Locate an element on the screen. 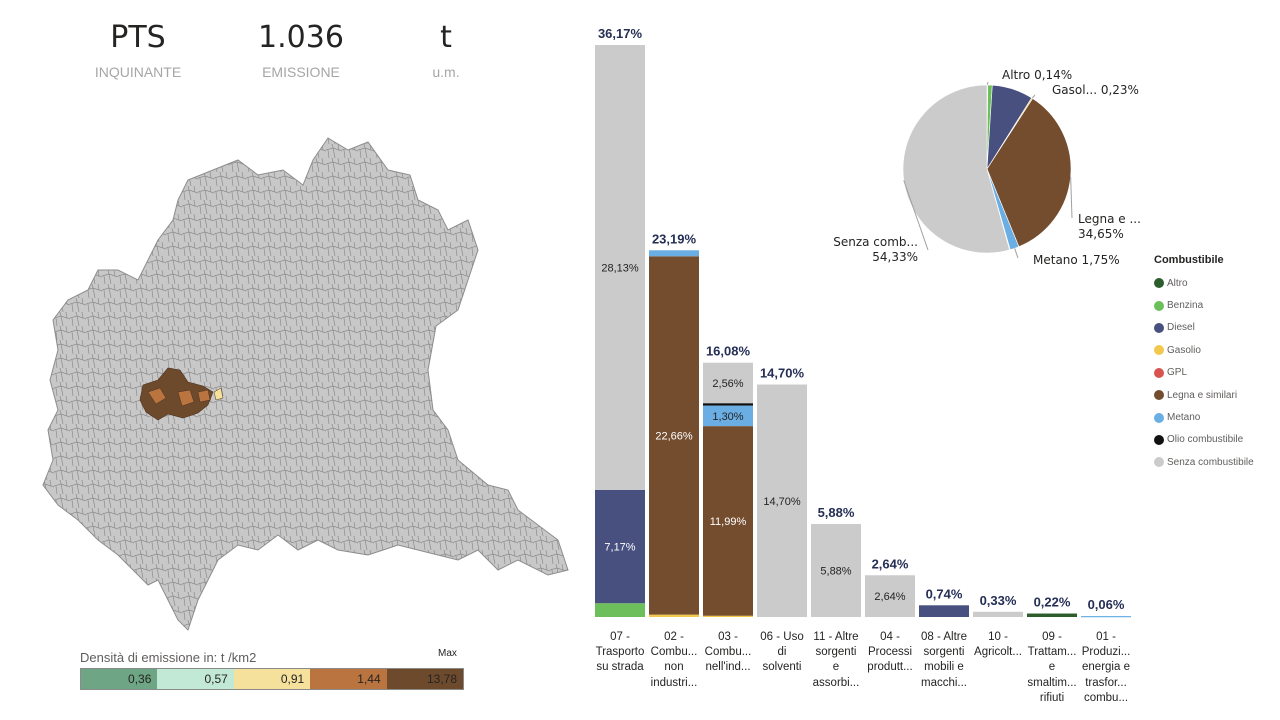 The height and width of the screenshot is (720, 1280). fuel-legend-label: Altro is located at coordinates (1177, 283).